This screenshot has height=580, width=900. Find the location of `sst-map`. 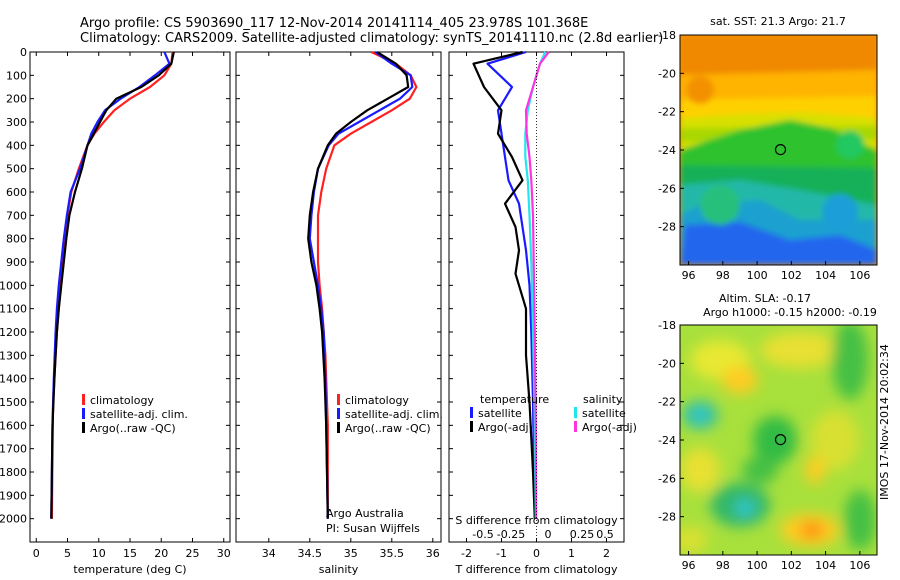

sst-map is located at coordinates (778, 150).